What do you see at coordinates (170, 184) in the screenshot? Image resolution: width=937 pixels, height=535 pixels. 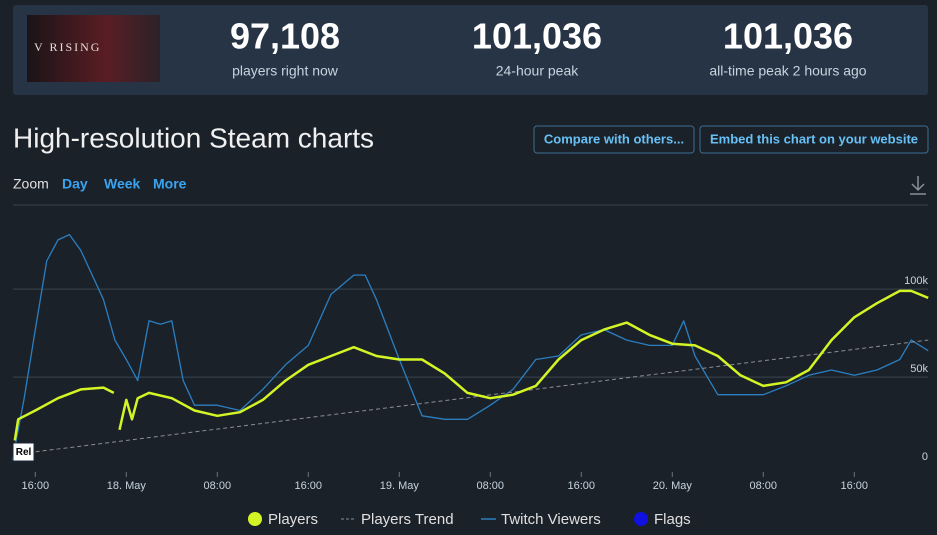 I see `zoom-option: More` at bounding box center [170, 184].